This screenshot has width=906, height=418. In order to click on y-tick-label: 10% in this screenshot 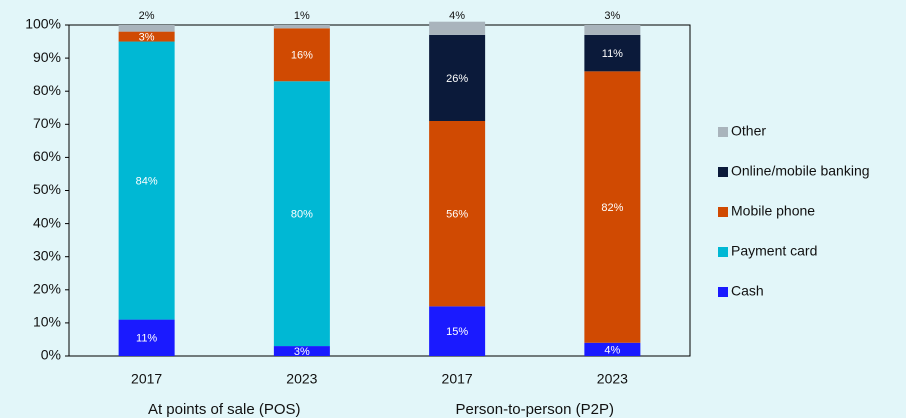, I will do `click(47, 322)`.